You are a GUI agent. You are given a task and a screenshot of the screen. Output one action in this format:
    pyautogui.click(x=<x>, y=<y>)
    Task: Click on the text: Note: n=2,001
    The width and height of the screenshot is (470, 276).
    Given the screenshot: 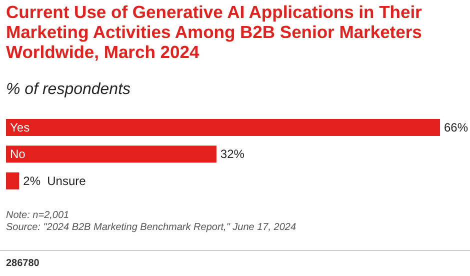 What is the action you would take?
    pyautogui.click(x=38, y=216)
    